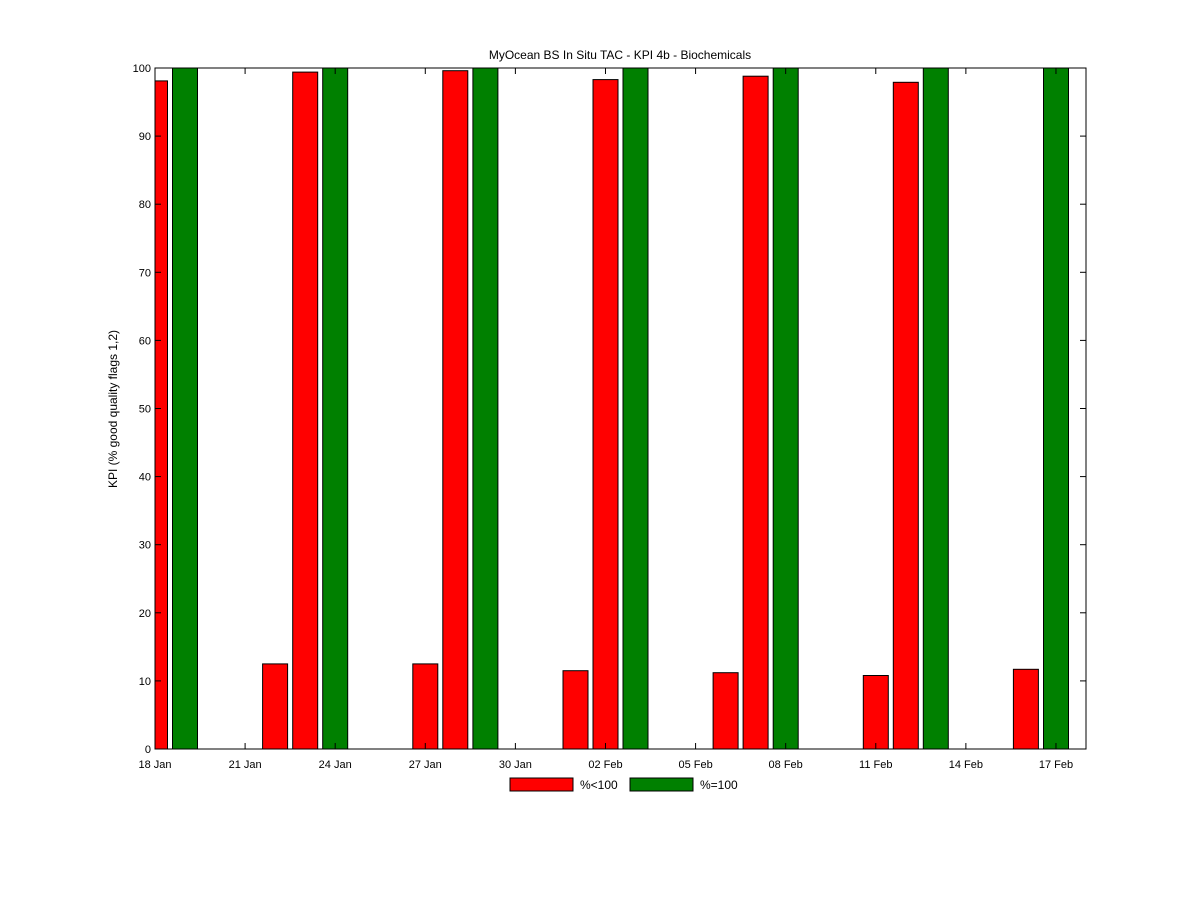 The image size is (1200, 905). Describe the element at coordinates (142, 69) in the screenshot. I see `y-tick-label-10: 100` at that location.